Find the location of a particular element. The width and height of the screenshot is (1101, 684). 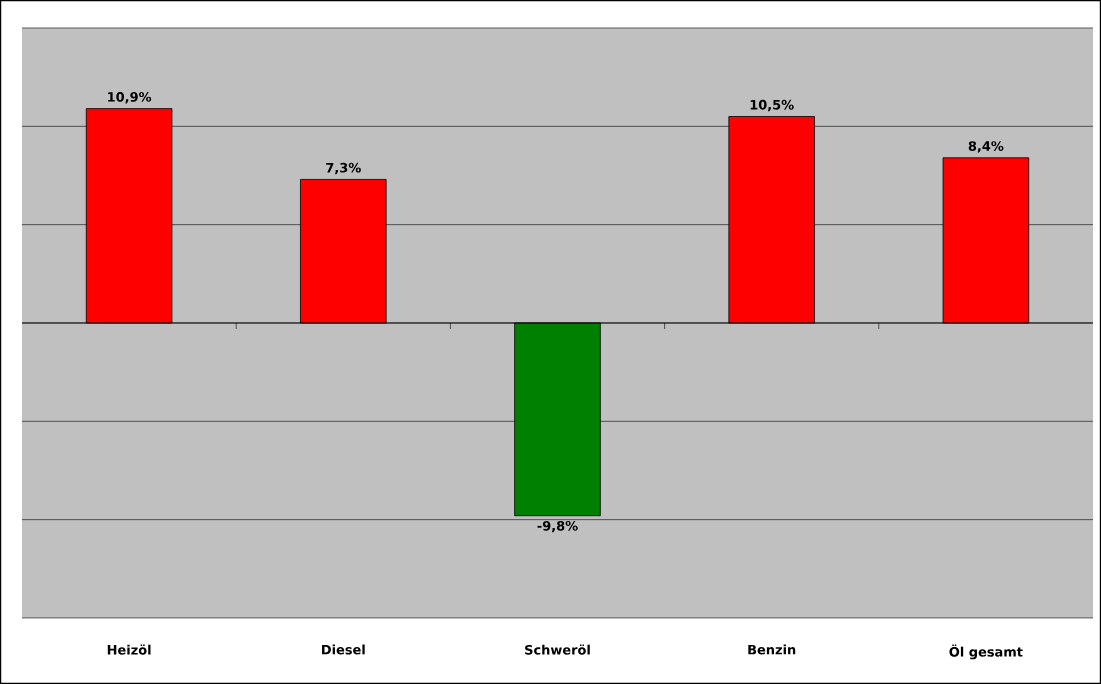

x-tick-label: Öl gesamt is located at coordinates (986, 652).